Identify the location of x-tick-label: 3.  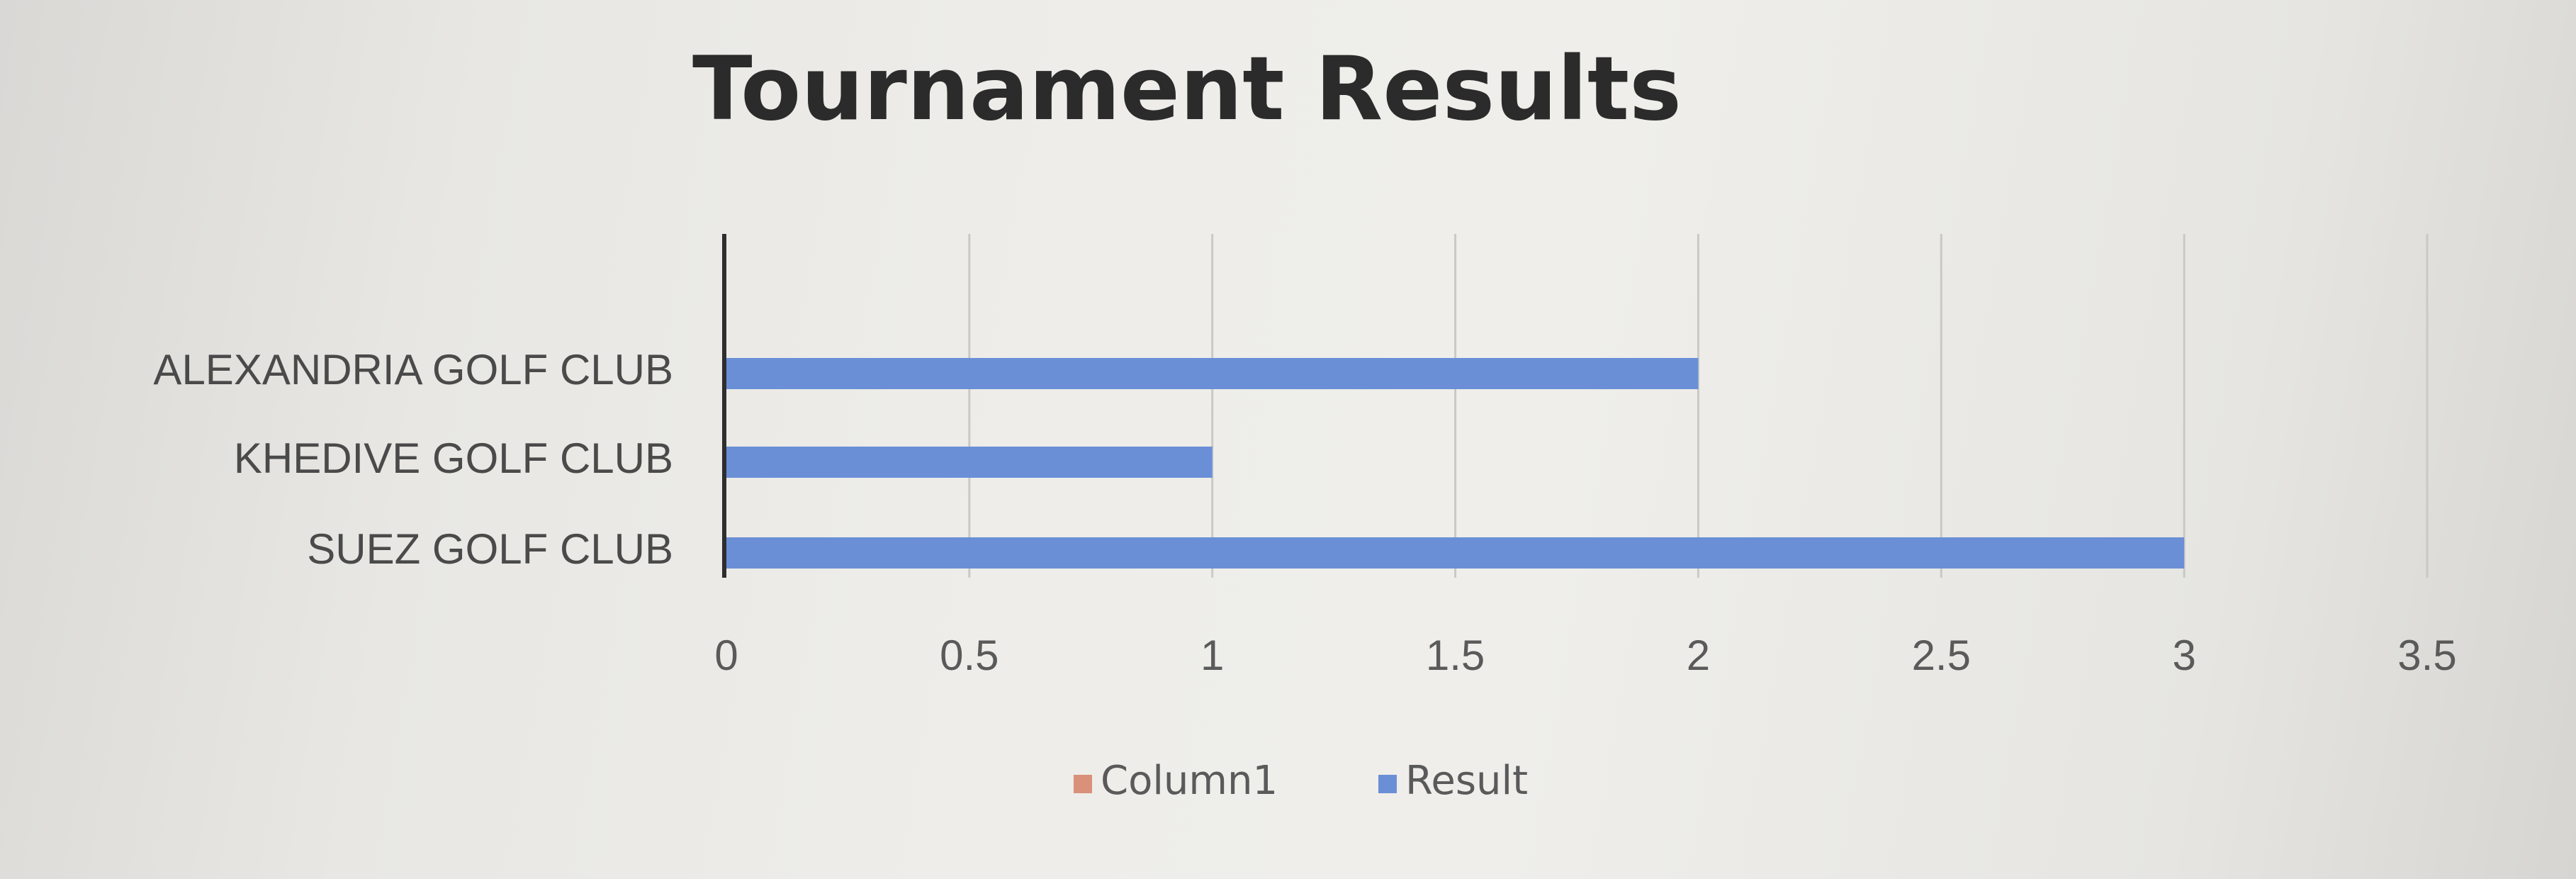
(2183, 655).